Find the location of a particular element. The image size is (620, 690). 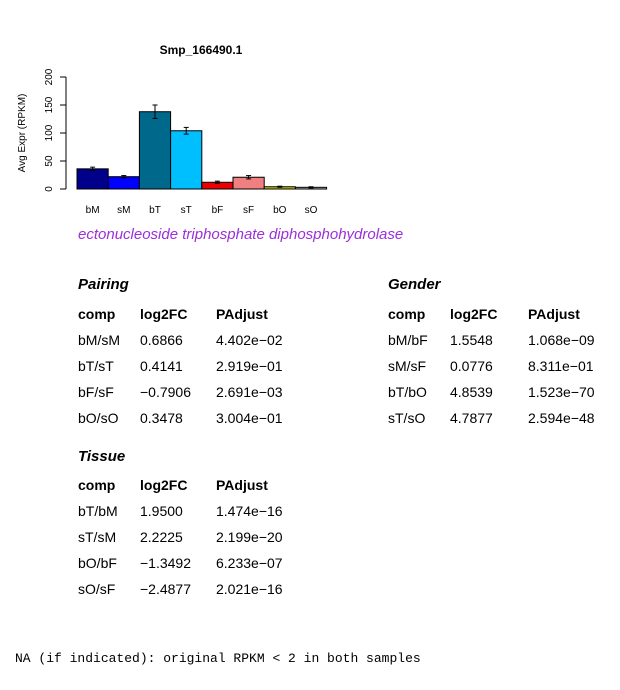

y-tick-label: 0 is located at coordinates (49, 189).